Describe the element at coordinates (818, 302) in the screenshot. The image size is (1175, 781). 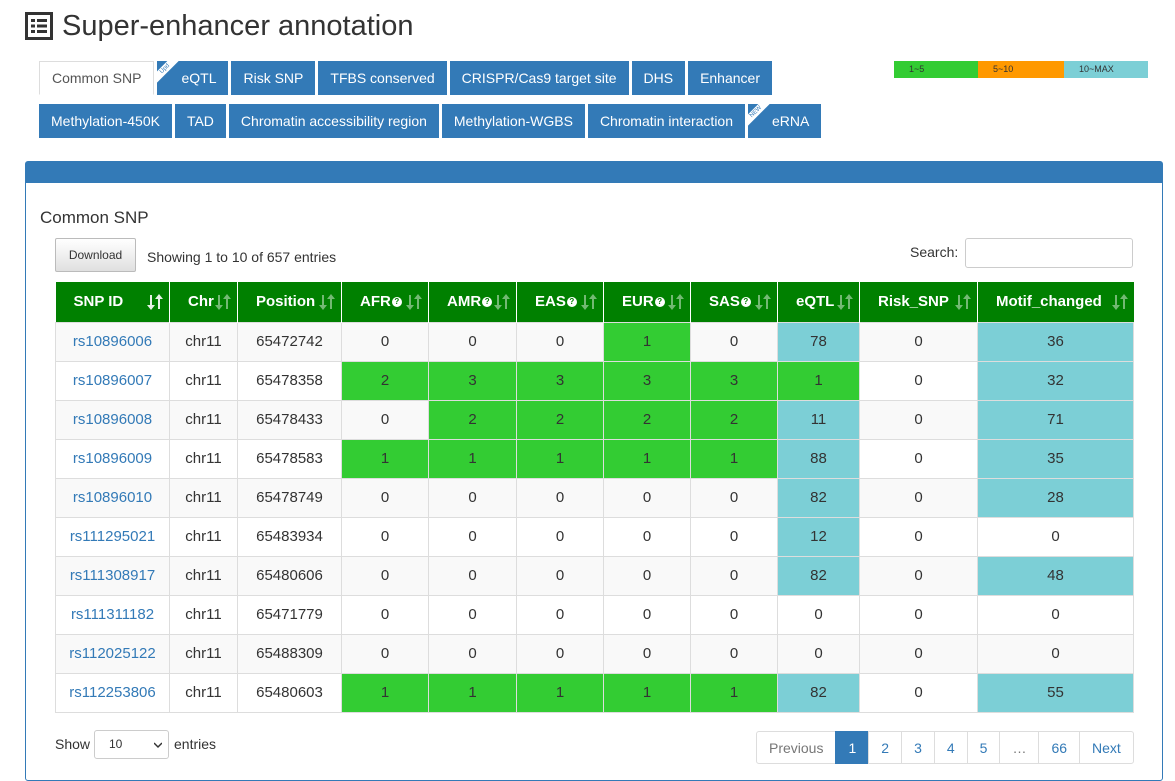
I see `column-header-eqtl: eQTL` at that location.